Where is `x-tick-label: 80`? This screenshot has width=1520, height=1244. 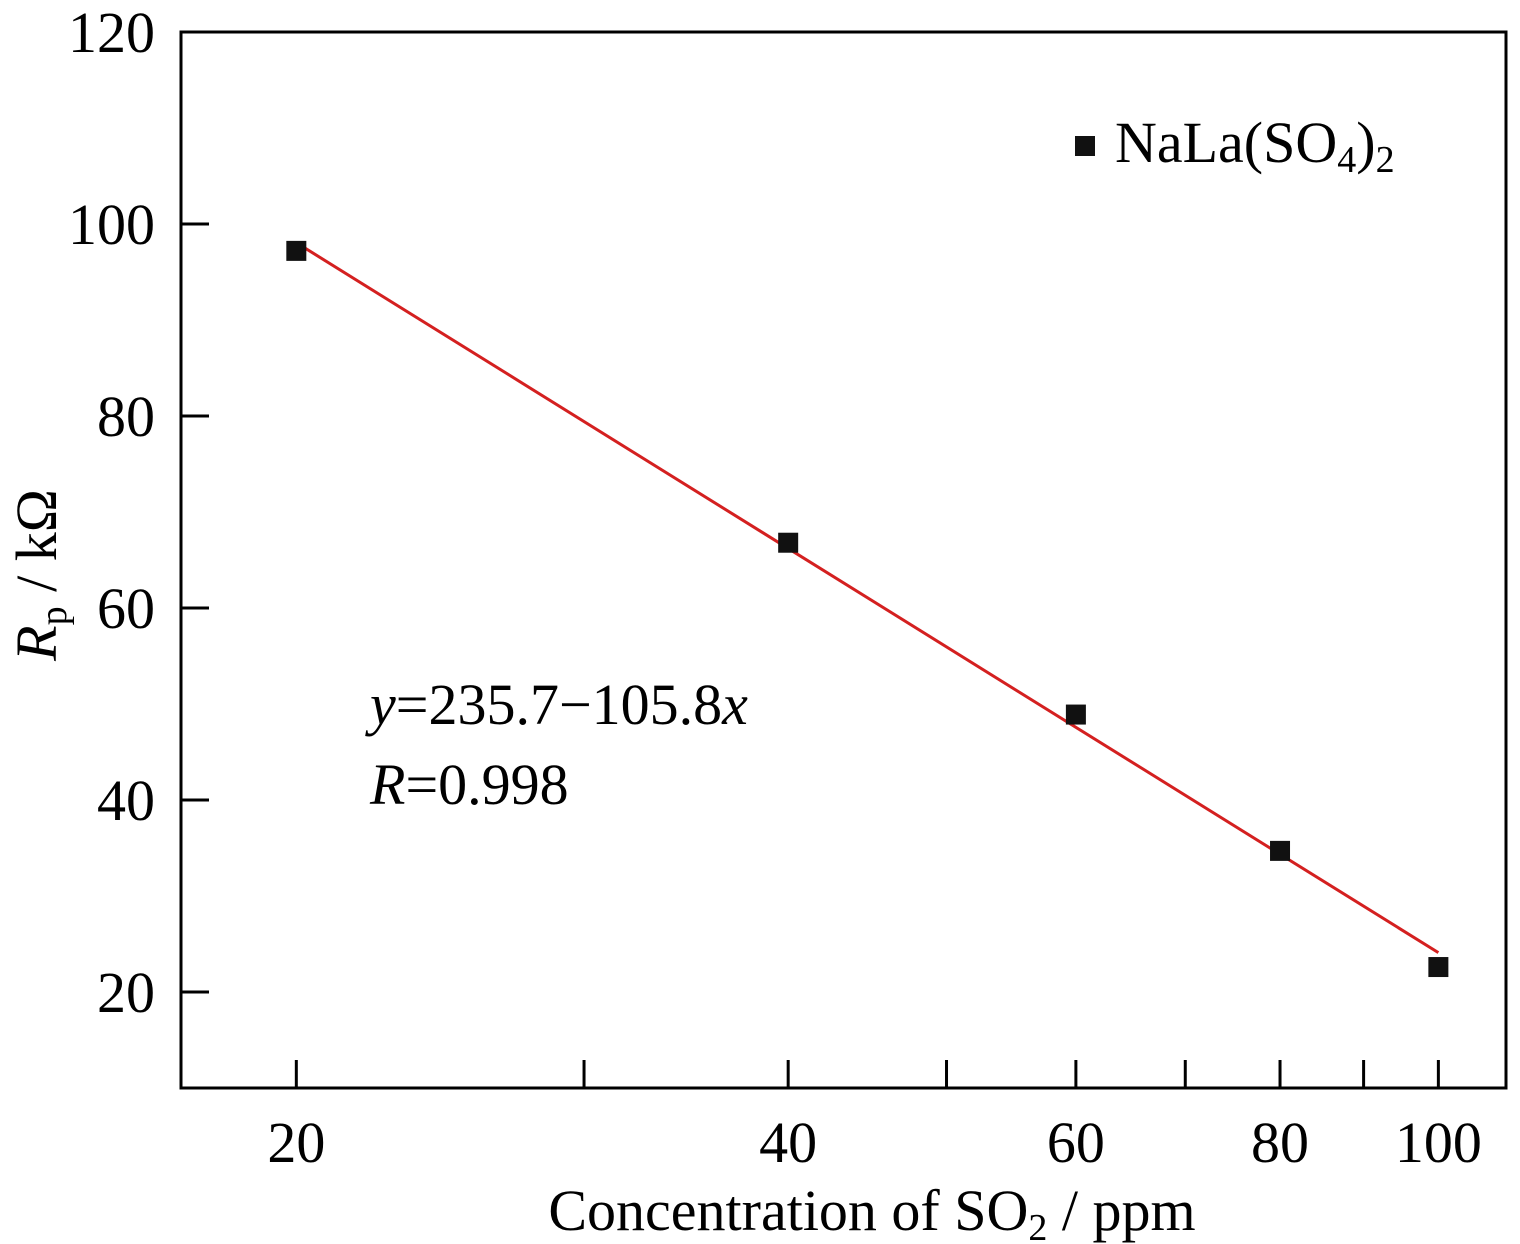
x-tick-label: 80 is located at coordinates (1280, 1142).